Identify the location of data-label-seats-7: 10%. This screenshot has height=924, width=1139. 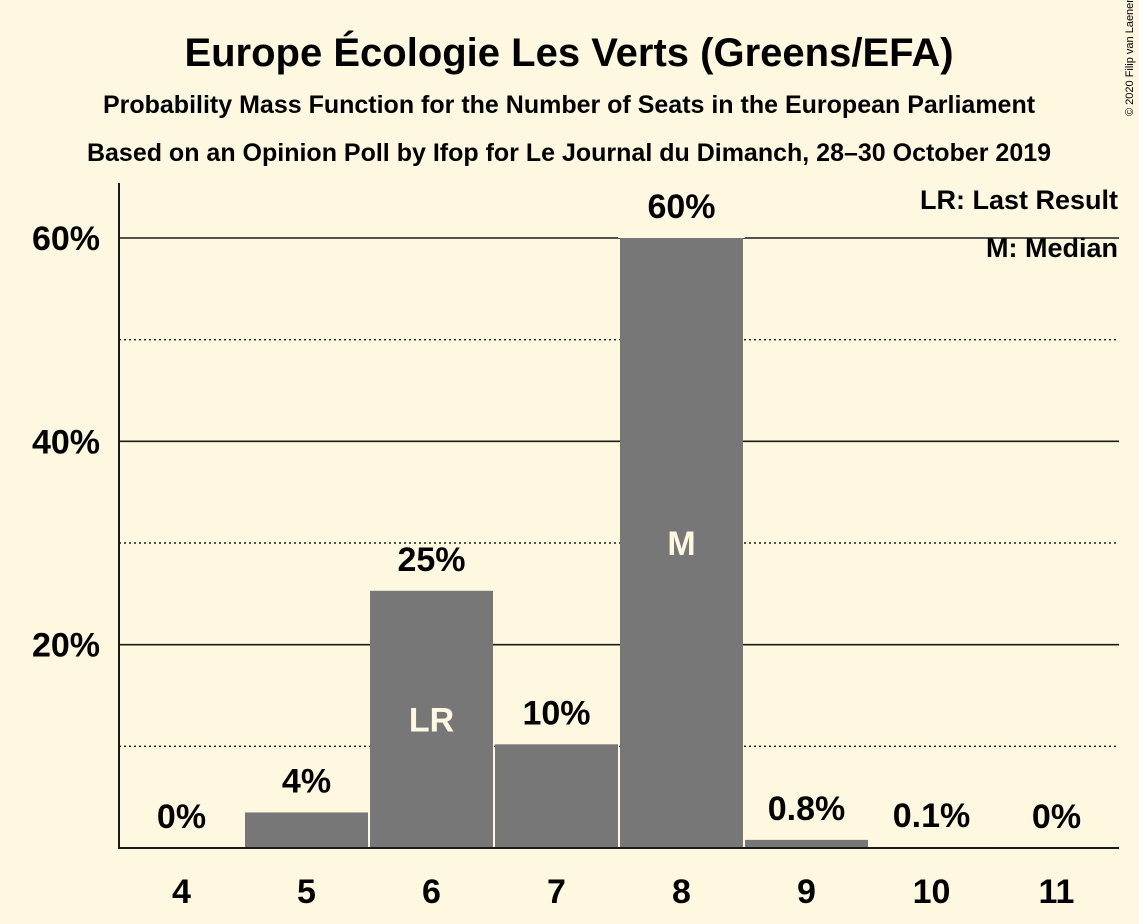
(556, 713).